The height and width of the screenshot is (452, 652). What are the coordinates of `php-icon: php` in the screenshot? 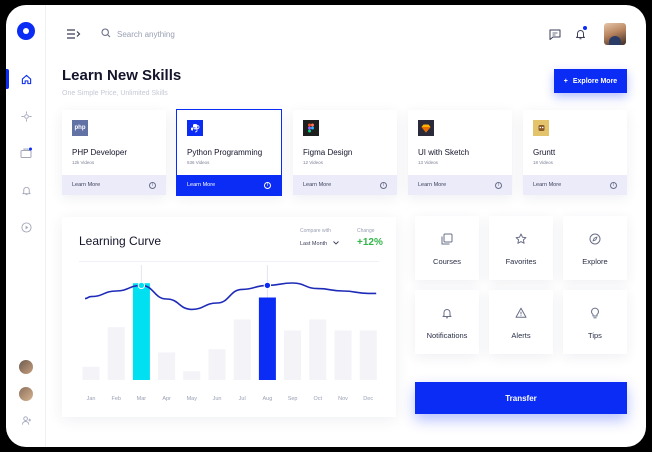 It's located at (80, 128).